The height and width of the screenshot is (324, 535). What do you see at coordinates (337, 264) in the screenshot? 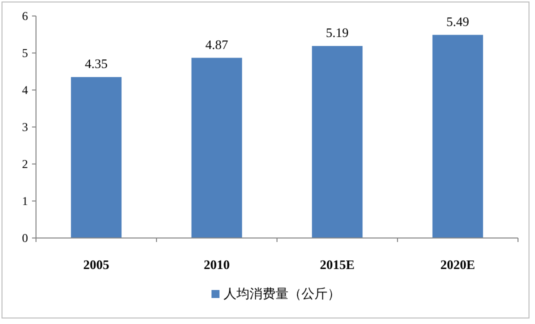
I see `x-tick-label: 2015E` at bounding box center [337, 264].